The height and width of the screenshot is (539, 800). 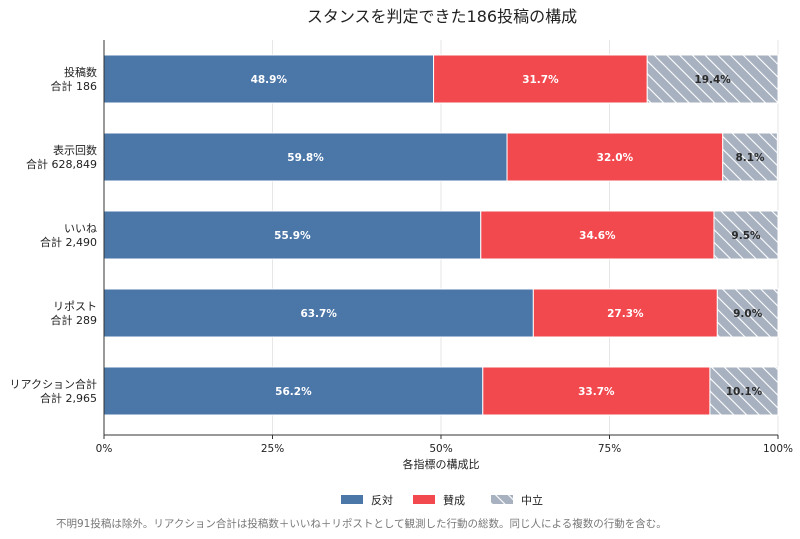 What do you see at coordinates (80, 228) in the screenshot?
I see `category-label: いいね` at bounding box center [80, 228].